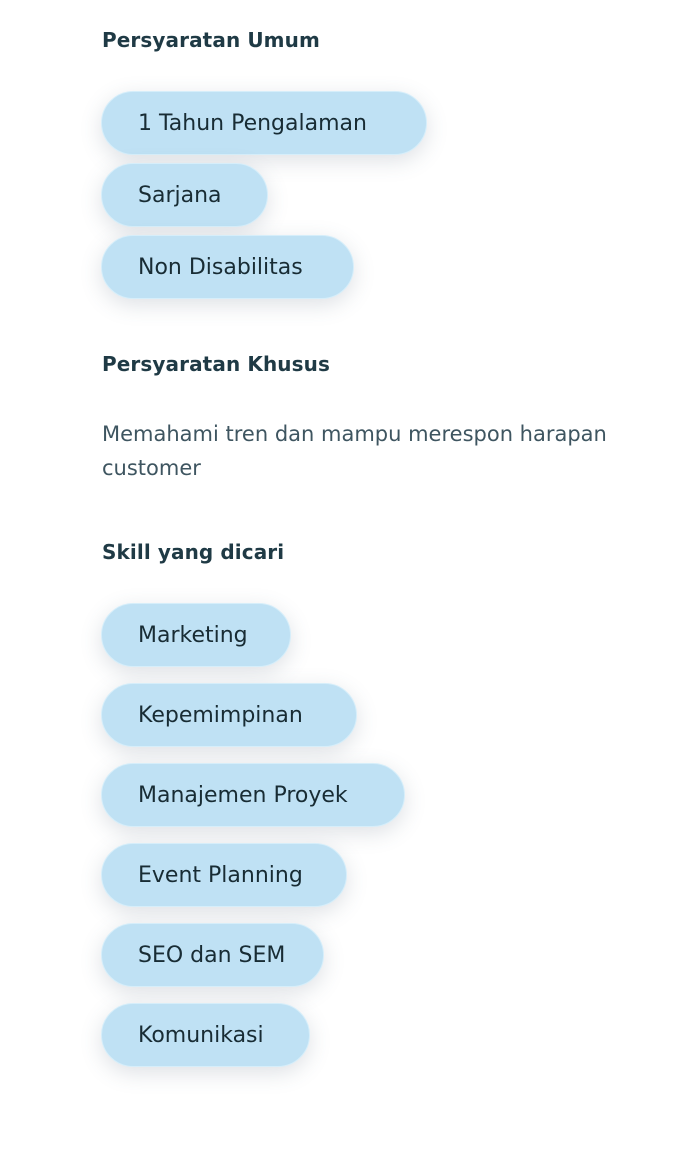 Image resolution: width=694 pixels, height=1176 pixels. Describe the element at coordinates (212, 955) in the screenshot. I see `skill-chip-seo-sem: SEO dan SEM` at that location.